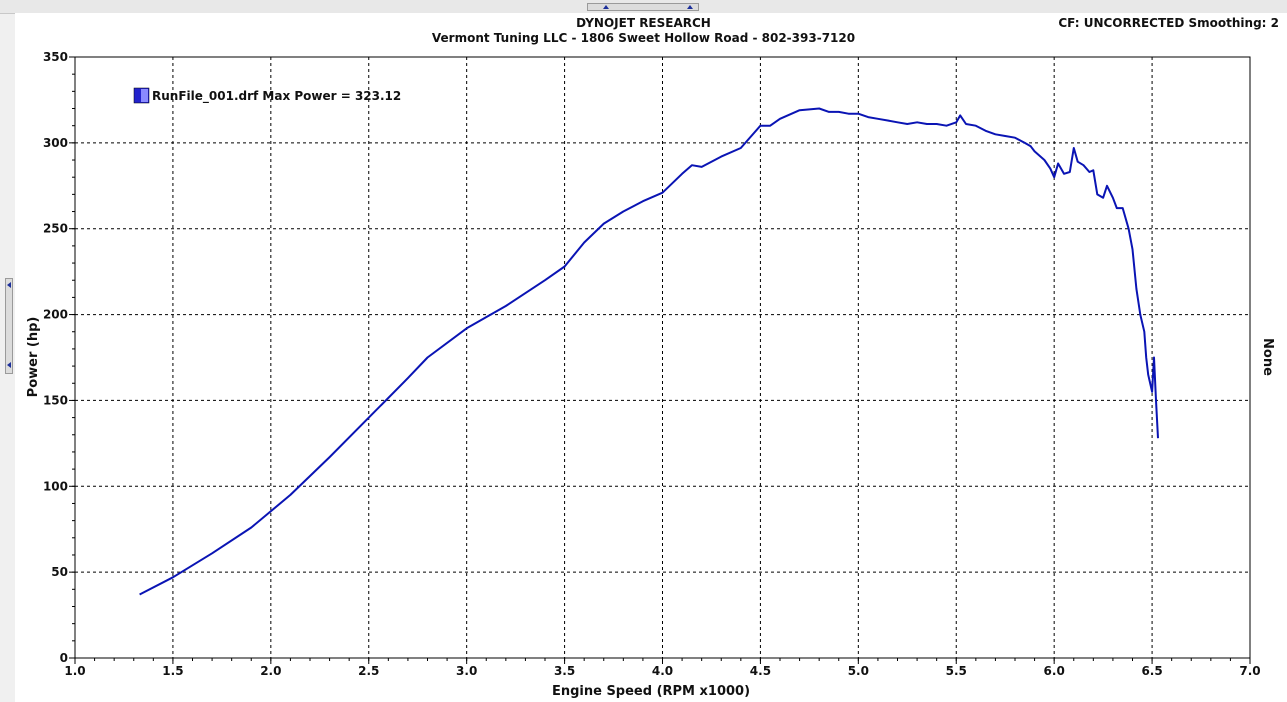 This screenshot has width=1287, height=702. Describe the element at coordinates (74, 671) in the screenshot. I see `x-tick-label: 1.0` at that location.